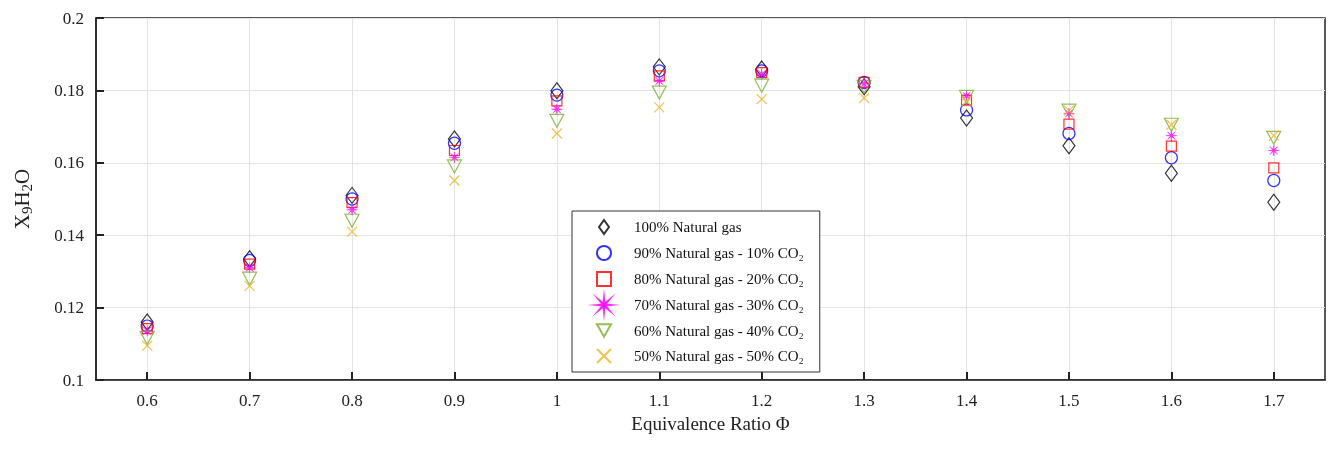 The width and height of the screenshot is (1331, 450). What do you see at coordinates (762, 400) in the screenshot?
I see `x-tick-label: 1.2` at bounding box center [762, 400].